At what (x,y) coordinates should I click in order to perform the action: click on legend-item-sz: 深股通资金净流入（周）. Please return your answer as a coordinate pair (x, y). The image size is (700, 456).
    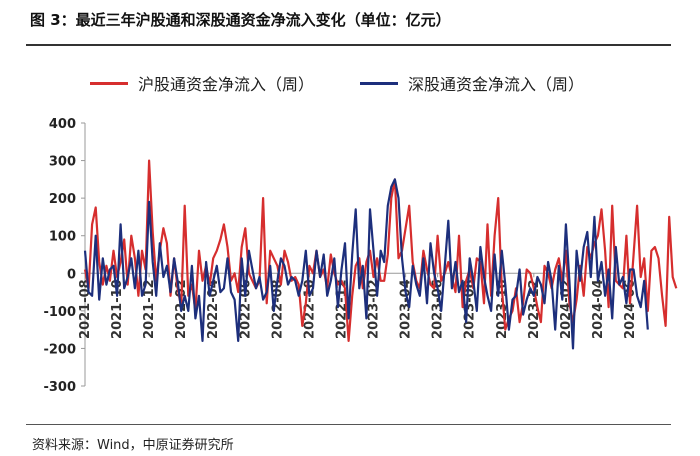
    Looking at the image, I should click on (472, 83).